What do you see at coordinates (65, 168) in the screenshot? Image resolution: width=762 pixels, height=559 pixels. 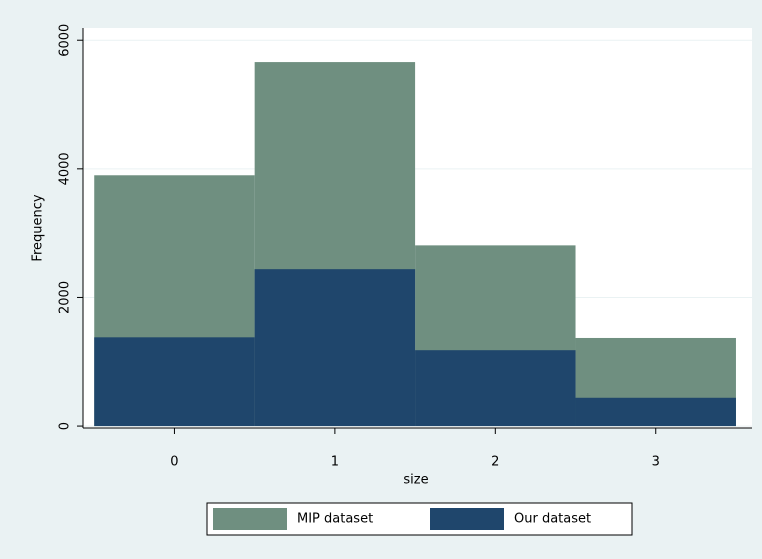 I see `y-tick-label: 4000` at bounding box center [65, 168].